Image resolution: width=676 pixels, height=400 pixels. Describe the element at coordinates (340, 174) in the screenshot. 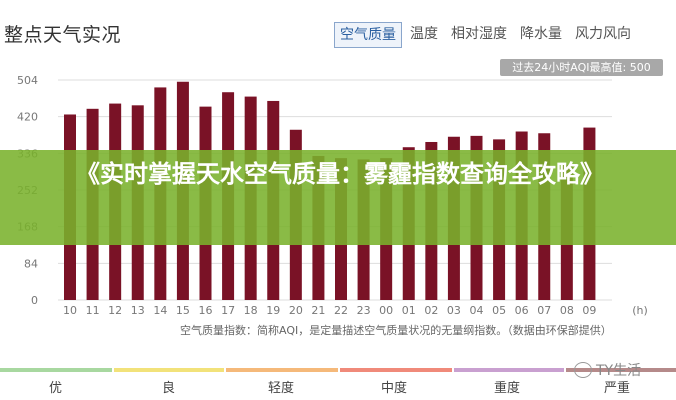

I see `banner-title: 《实时掌握天水空气质量：雾霾指数查询全攻略》` at that location.